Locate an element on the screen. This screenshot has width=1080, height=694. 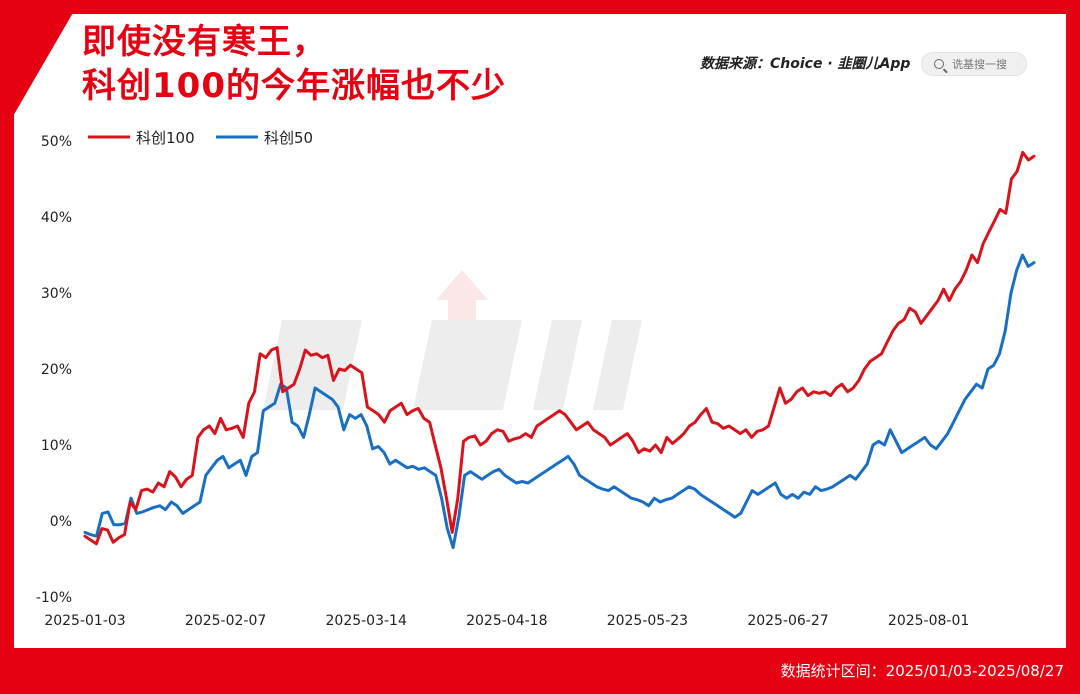
x-tick-label: 2025-04-18 is located at coordinates (506, 621).